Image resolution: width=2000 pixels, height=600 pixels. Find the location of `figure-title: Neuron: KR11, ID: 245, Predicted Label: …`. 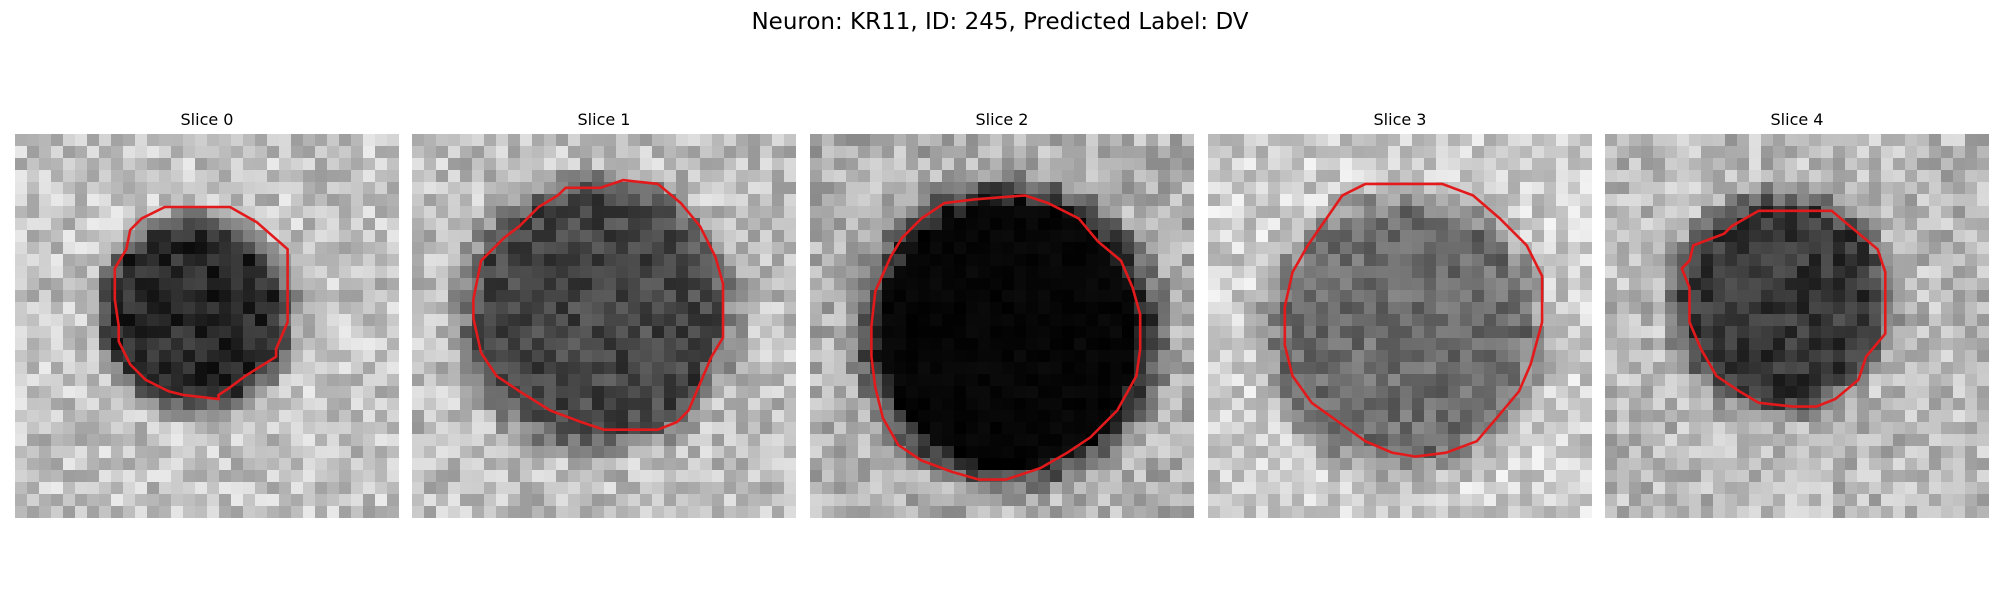

figure-title: Neuron: KR11, ID: 245, Predicted Label: … is located at coordinates (1000, 22).